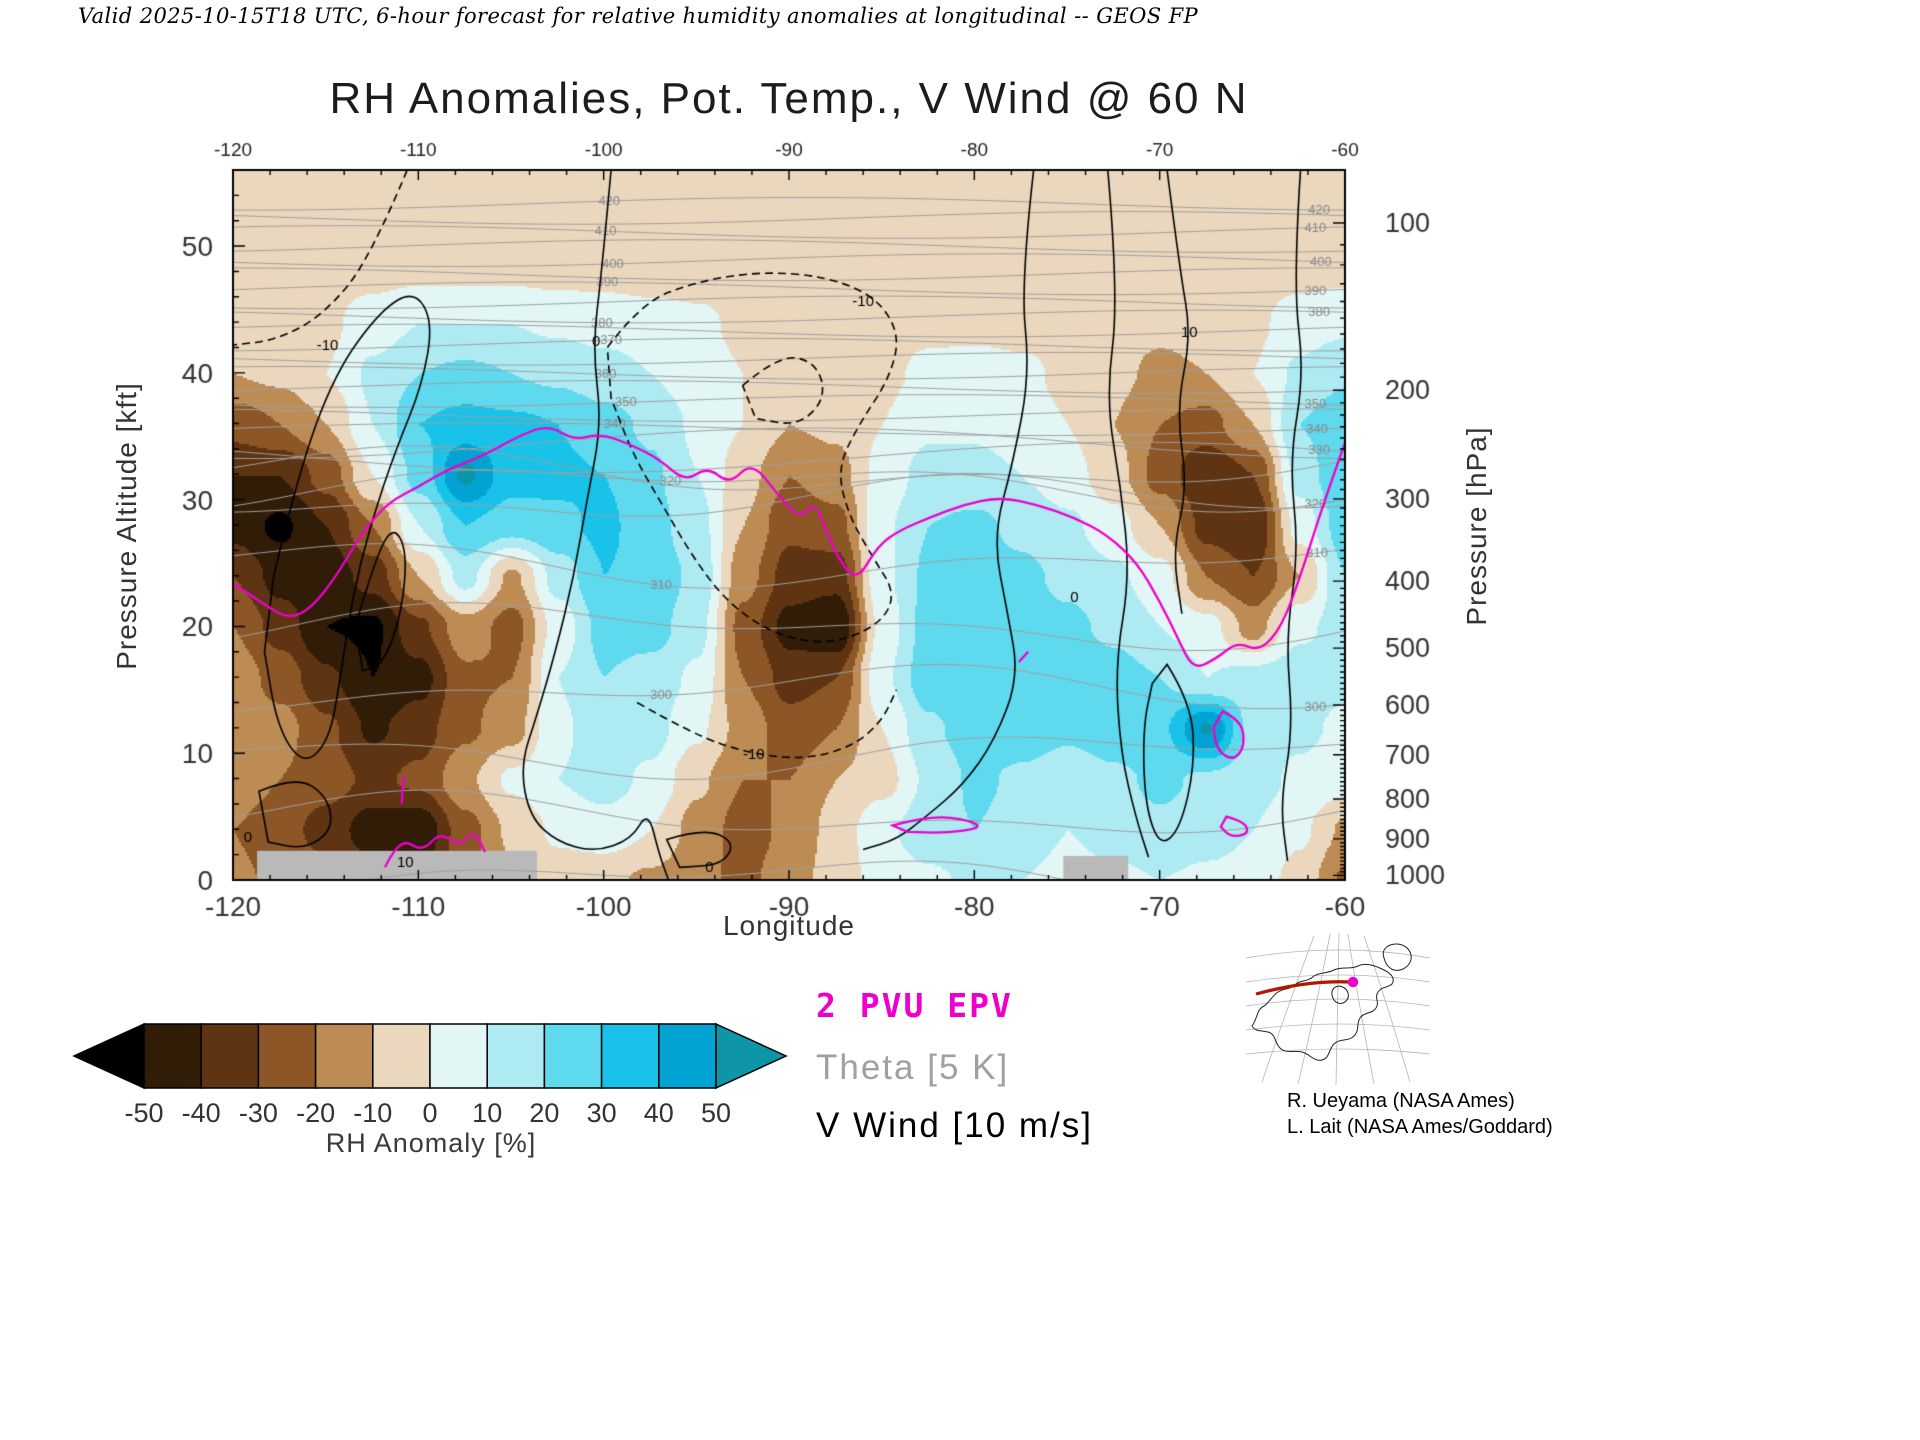  I want to click on y-axis-label-right: Pressure [hPa], so click(1476, 526).